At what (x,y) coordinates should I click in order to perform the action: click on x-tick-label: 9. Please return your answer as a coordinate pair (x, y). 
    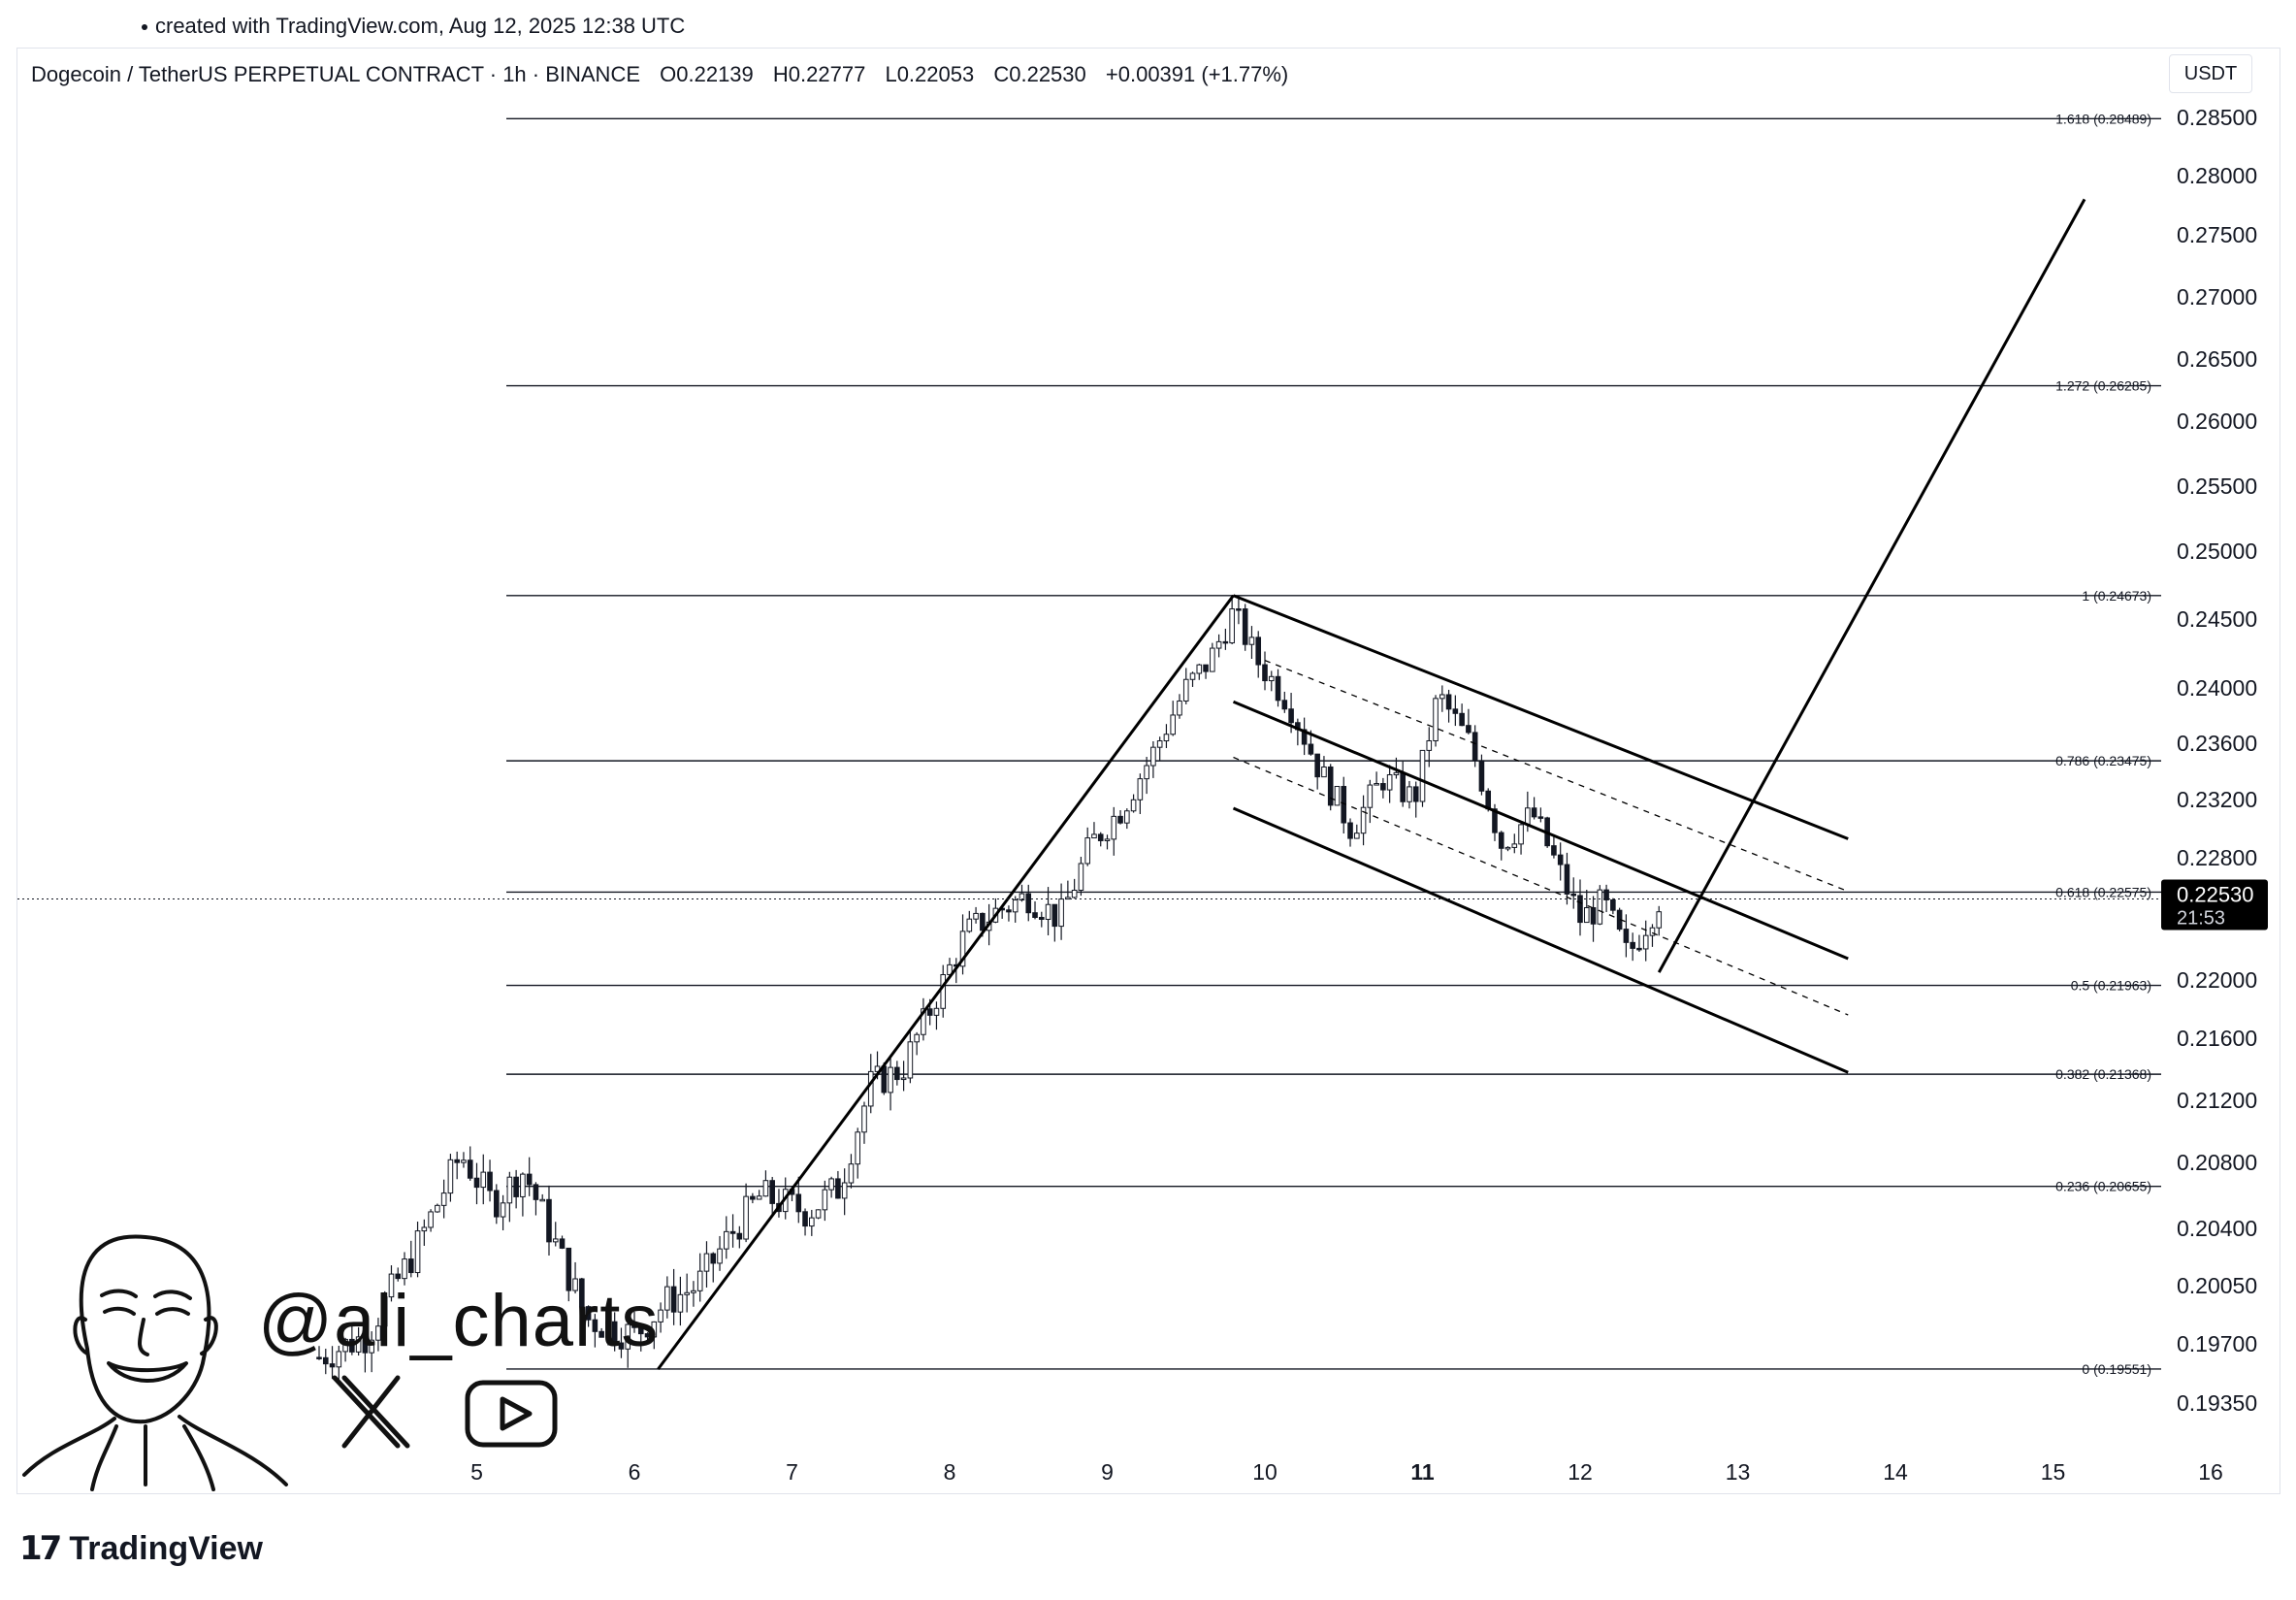
    Looking at the image, I should click on (1108, 1472).